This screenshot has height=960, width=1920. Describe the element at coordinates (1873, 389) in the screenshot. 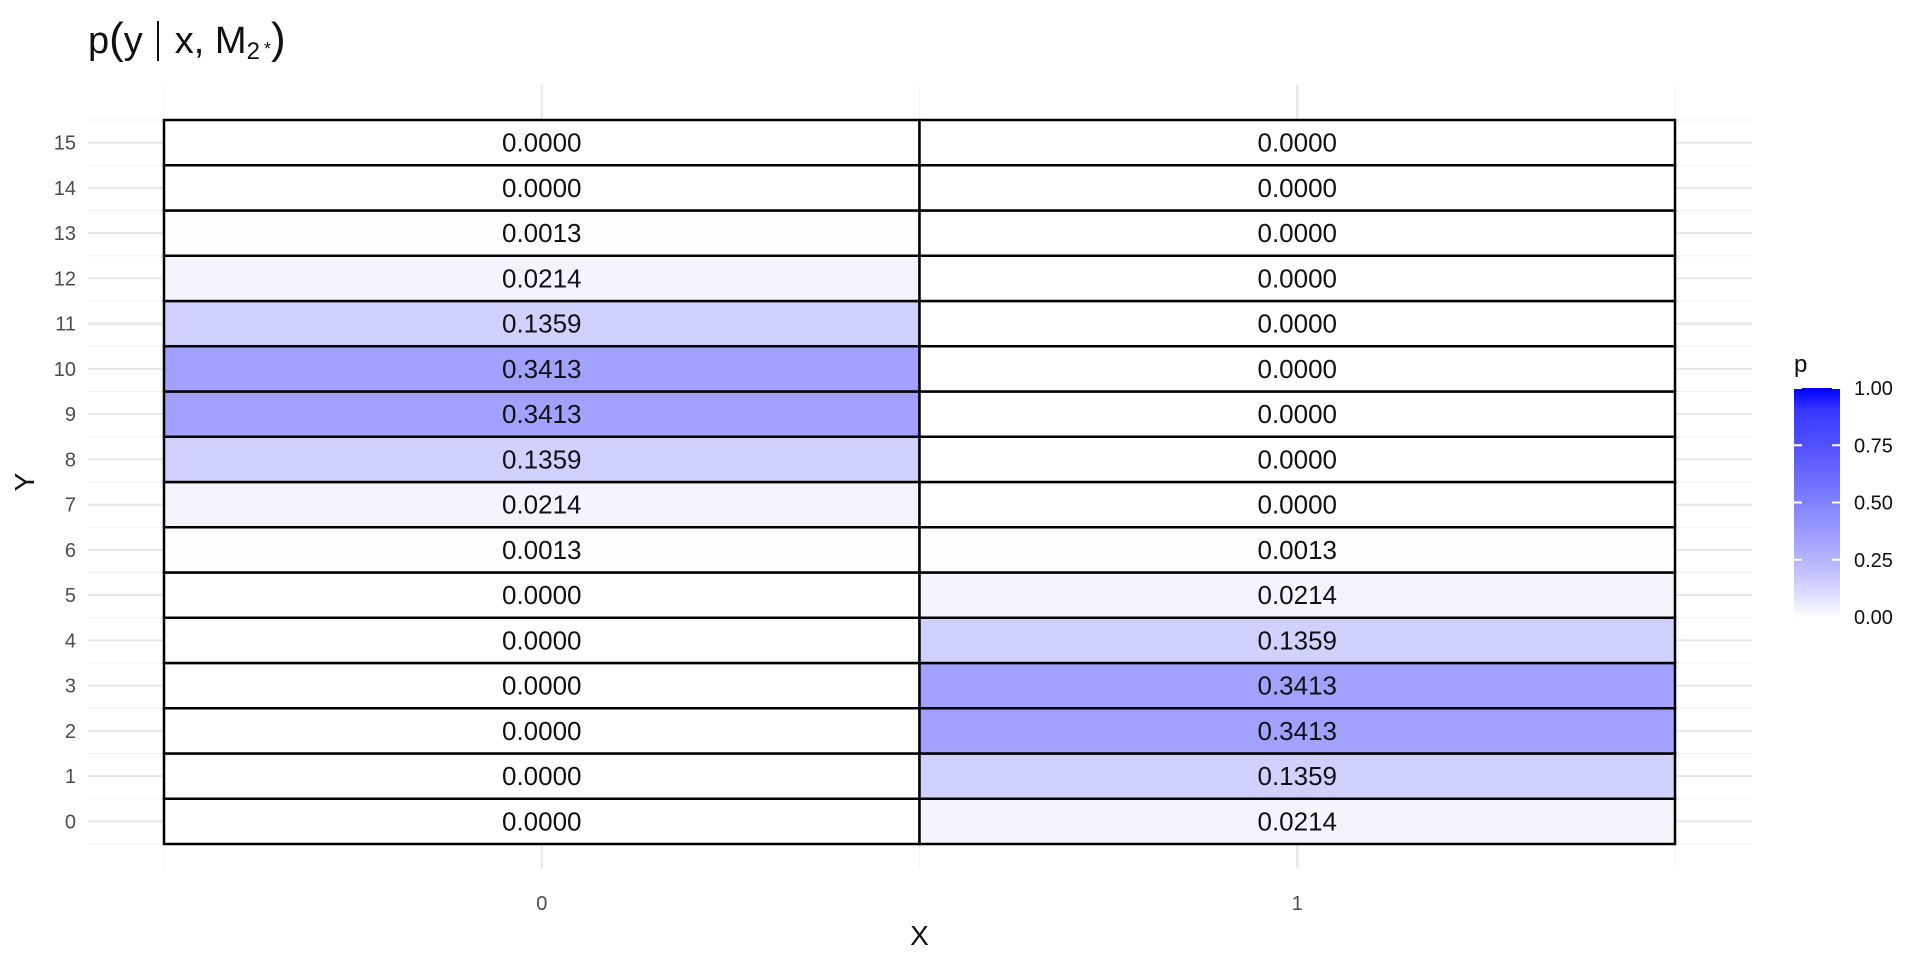

I see `legend-tick-label: 1.00` at that location.